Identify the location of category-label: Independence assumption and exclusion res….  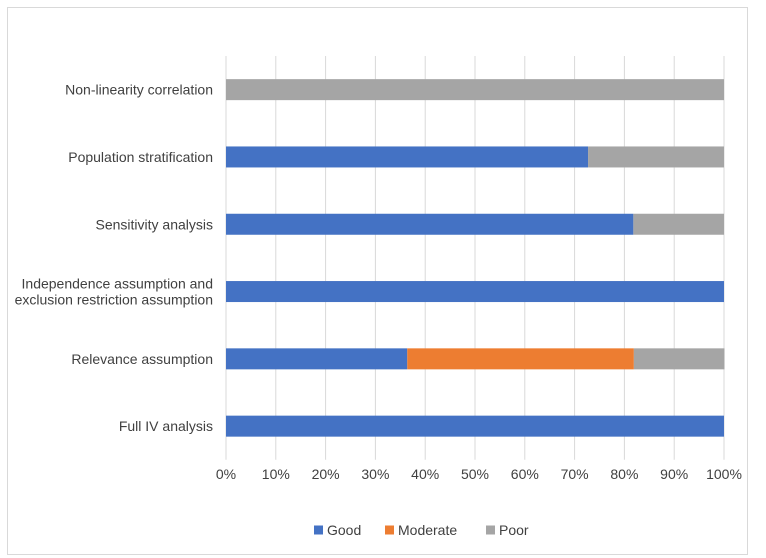
(114, 292).